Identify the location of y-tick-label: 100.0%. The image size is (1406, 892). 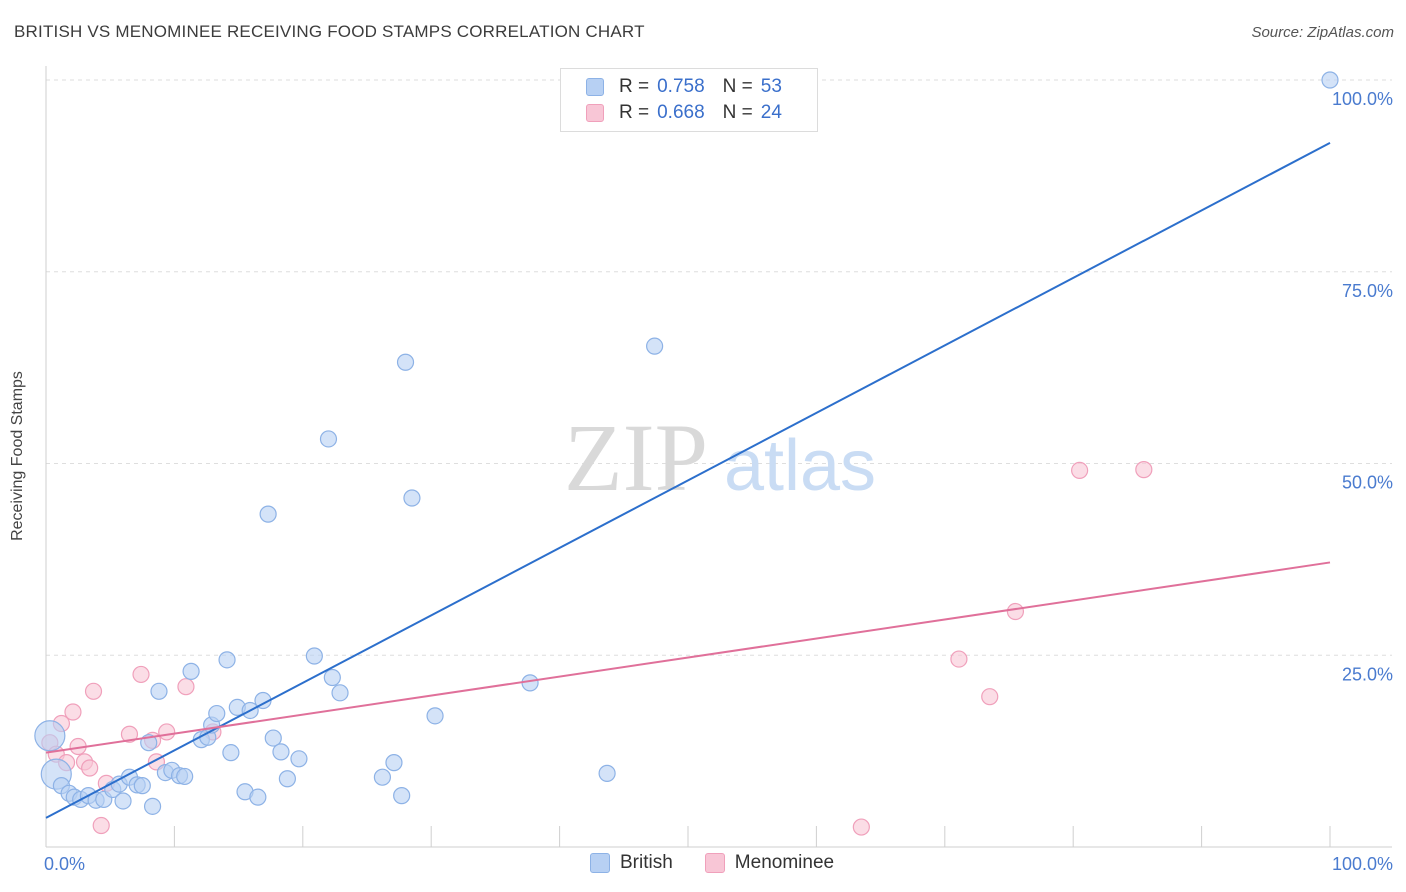
(1362, 99).